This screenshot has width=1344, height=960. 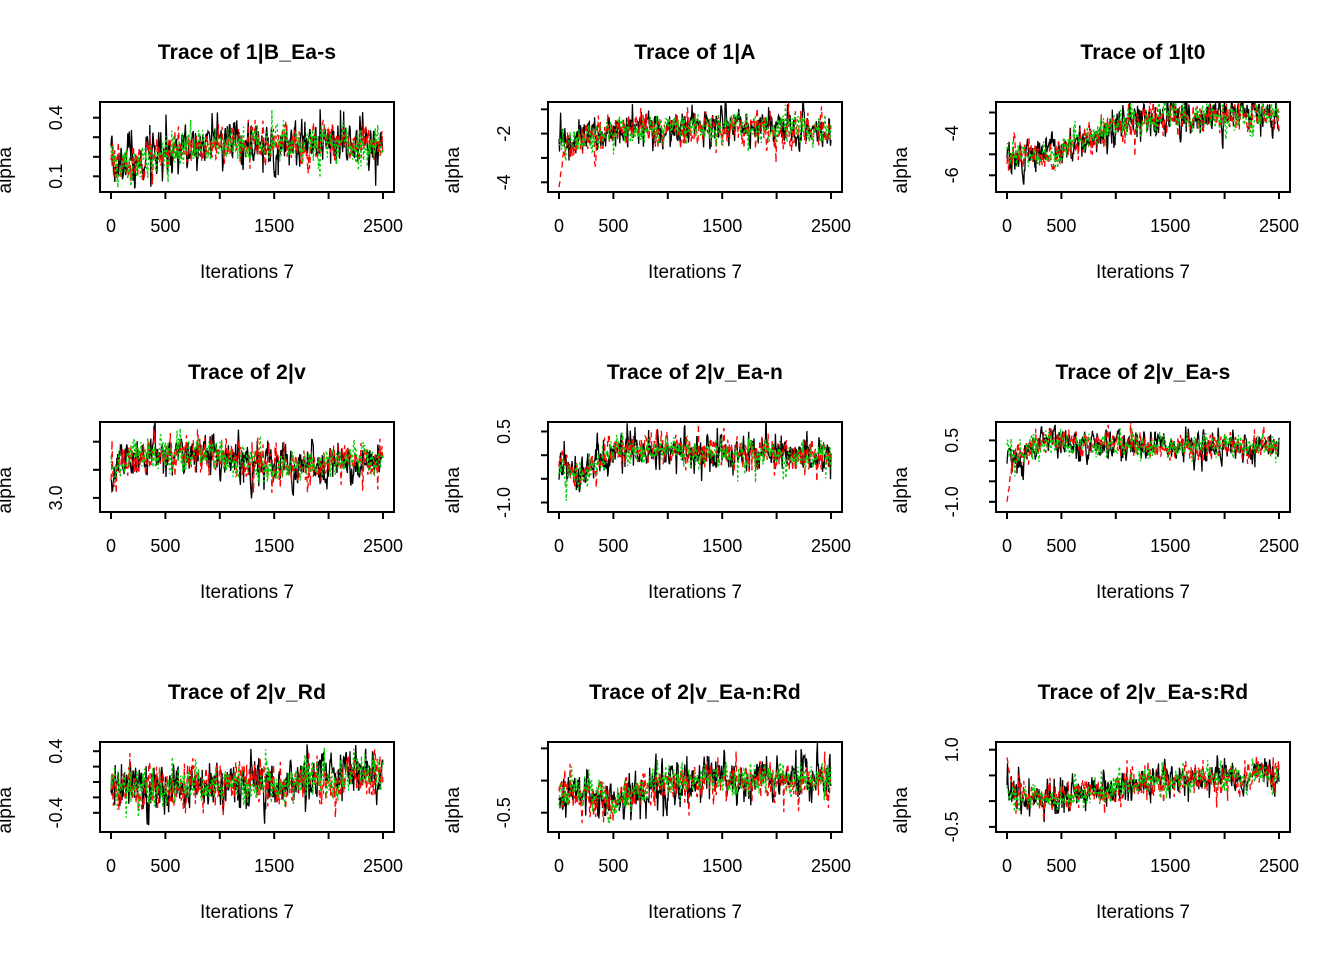 What do you see at coordinates (1143, 692) in the screenshot?
I see `plot-title: Trace of 2|v_Ea-s:Rd` at bounding box center [1143, 692].